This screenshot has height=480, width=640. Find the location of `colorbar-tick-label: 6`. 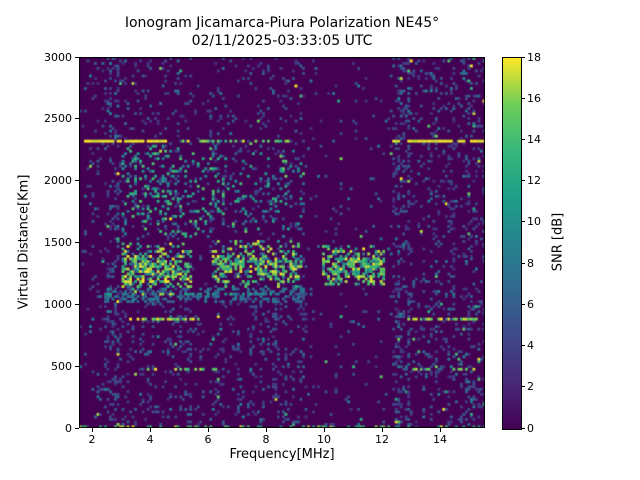

colorbar-tick-label: 6 is located at coordinates (530, 304).